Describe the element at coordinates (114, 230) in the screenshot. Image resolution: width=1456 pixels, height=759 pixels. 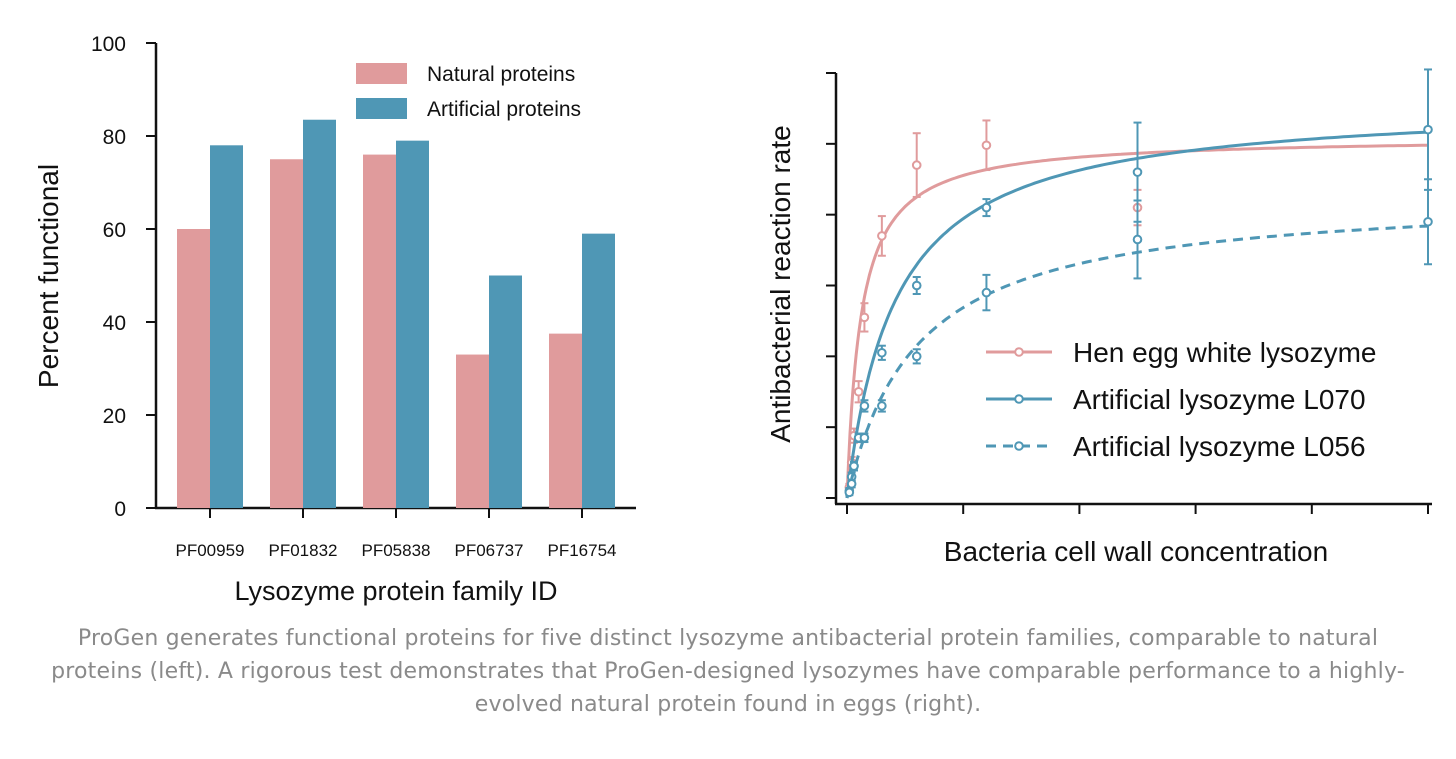
I see `bar-y-tick-label: 60` at that location.